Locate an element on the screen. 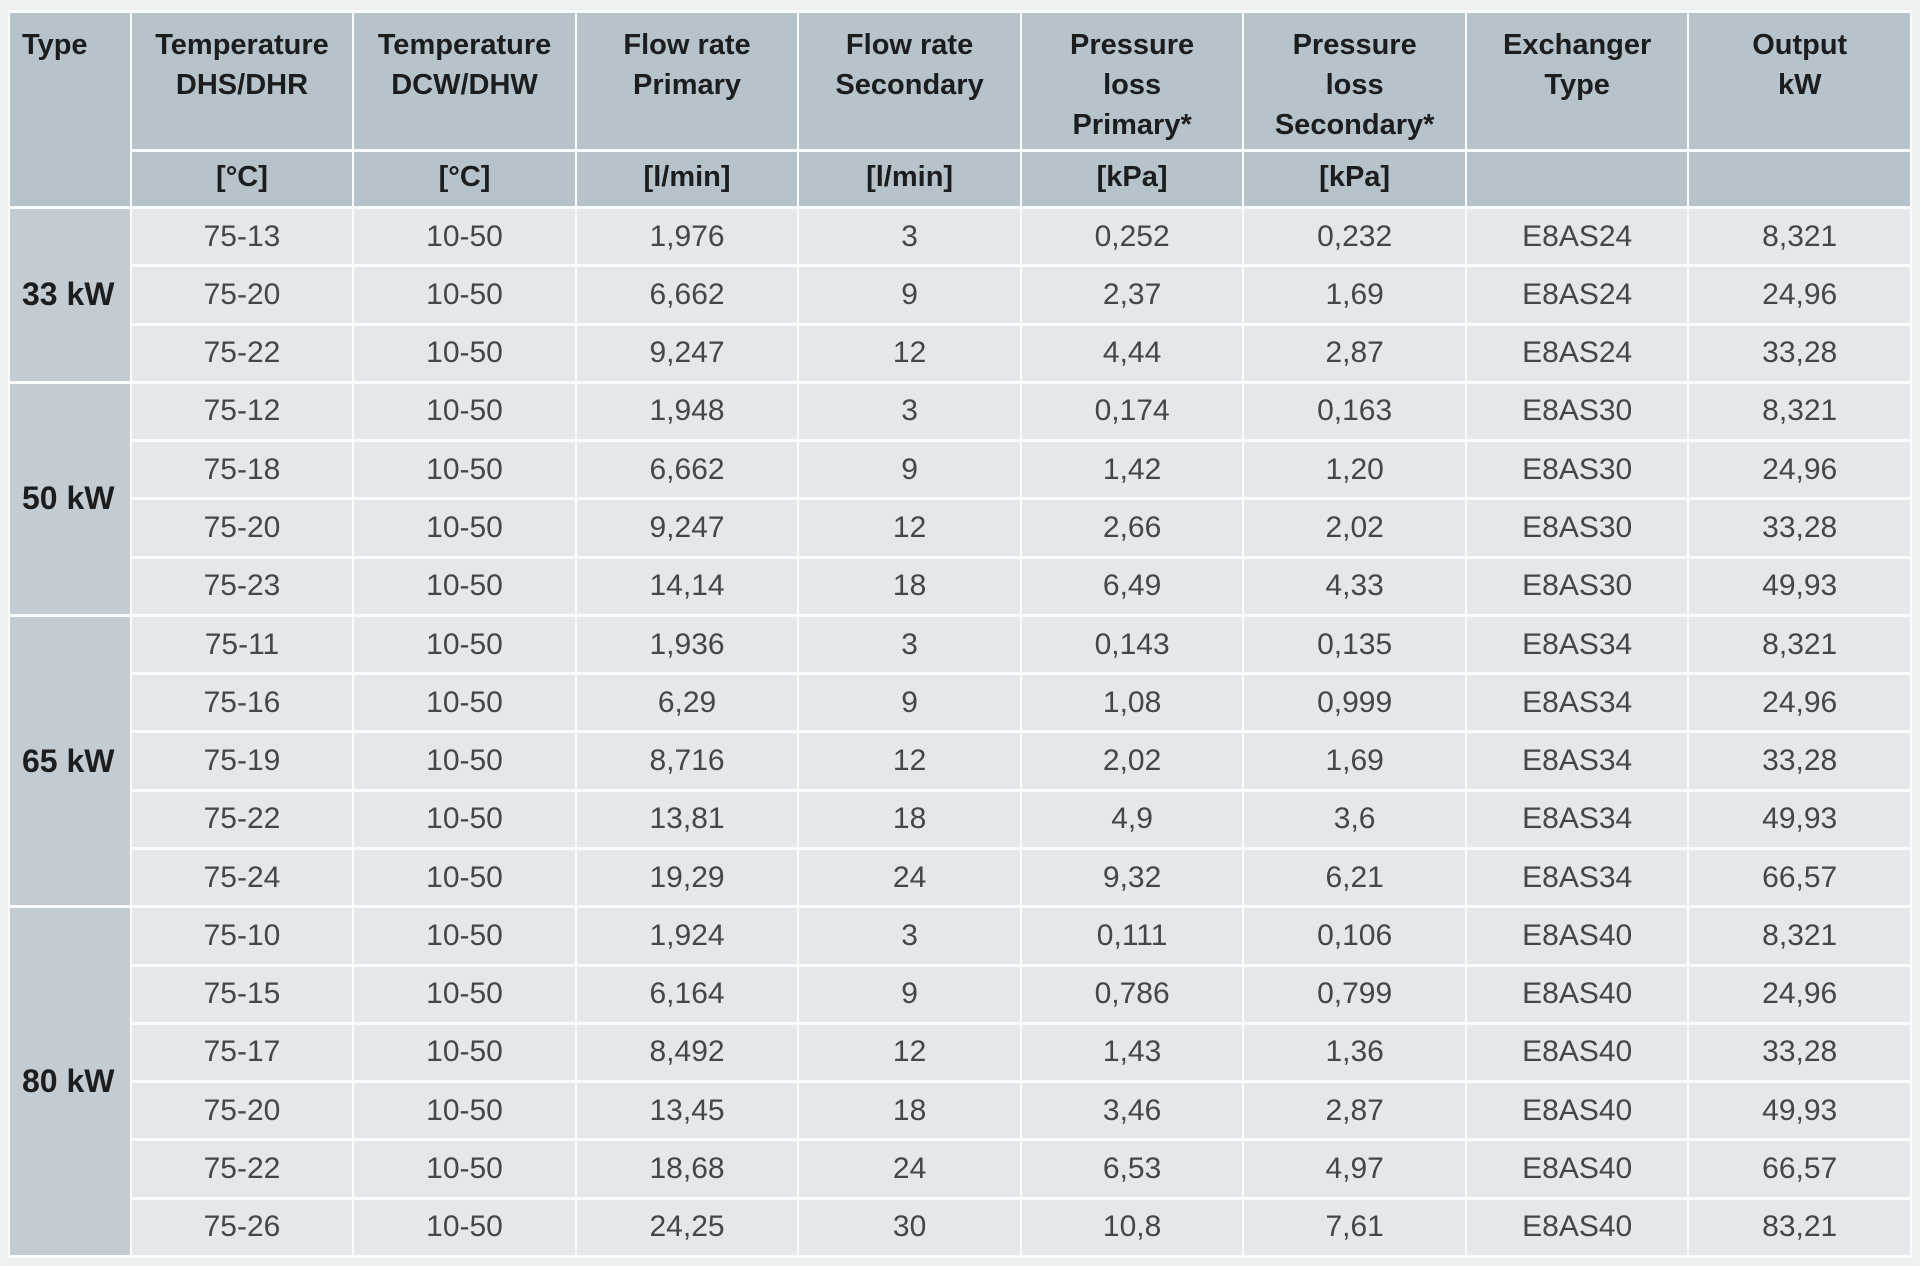  cell-pressure-loss-primary: 6,49 is located at coordinates (1132, 586).